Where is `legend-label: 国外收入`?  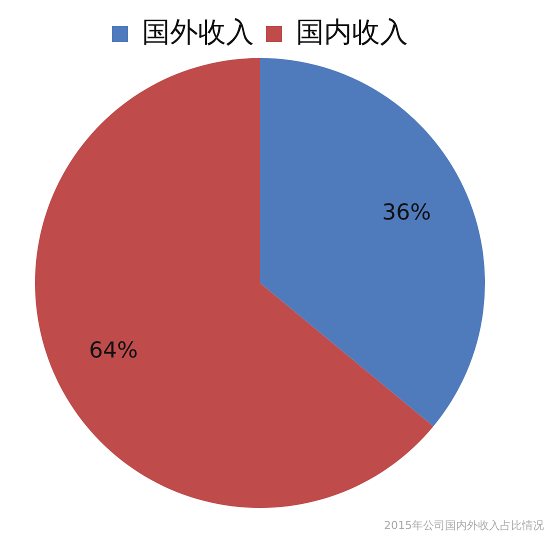 legend-label: 国外收入 is located at coordinates (198, 31).